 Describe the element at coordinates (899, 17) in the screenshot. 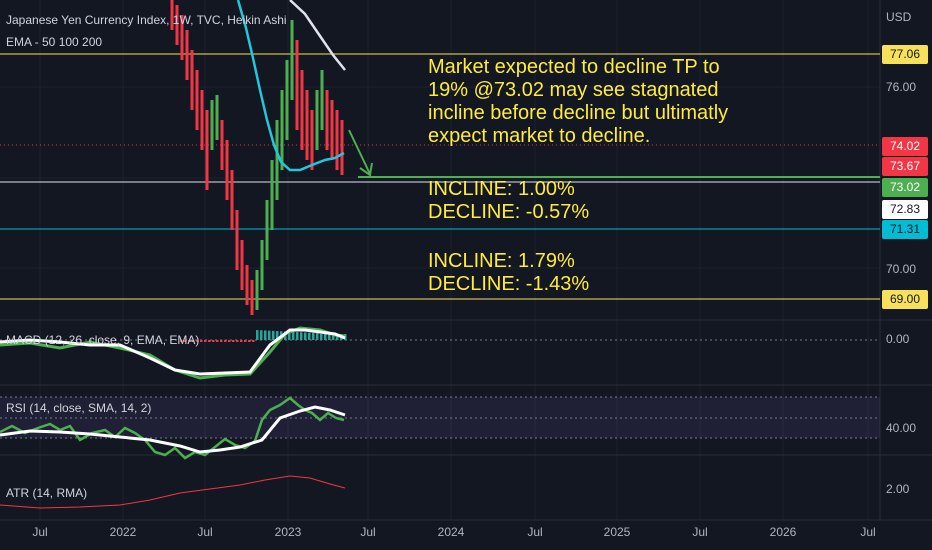

I see `currency-label: USD` at that location.